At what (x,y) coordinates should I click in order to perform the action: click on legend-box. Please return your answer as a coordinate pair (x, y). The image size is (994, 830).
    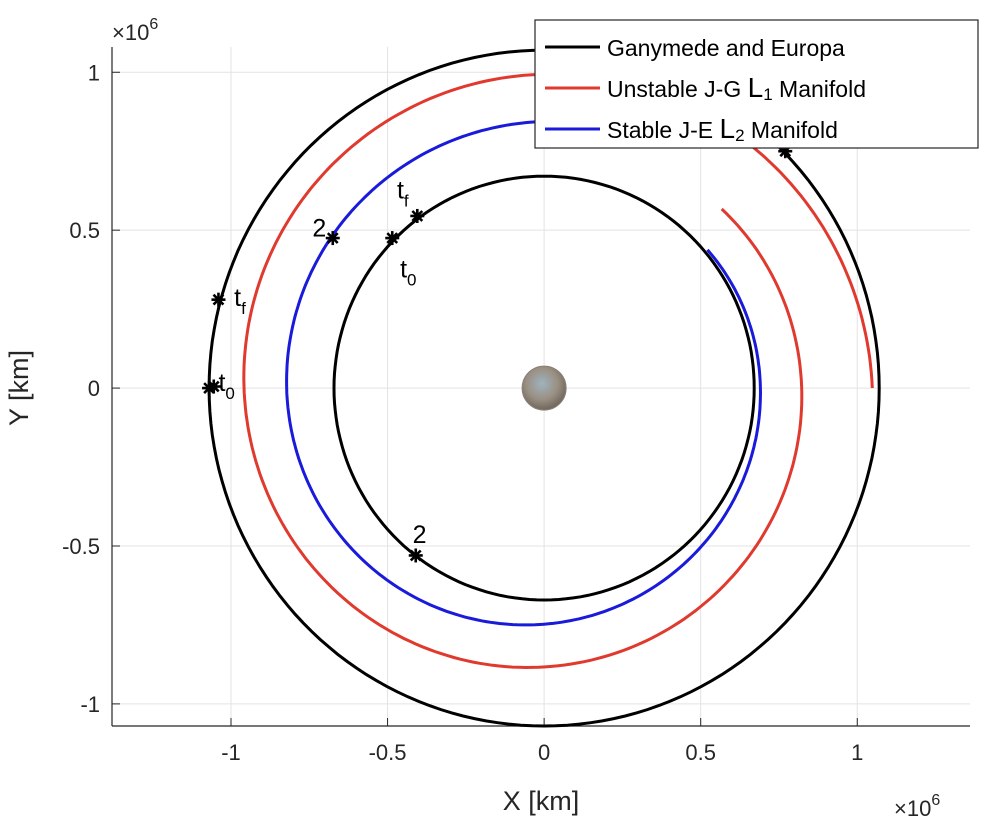
    Looking at the image, I should click on (756, 84).